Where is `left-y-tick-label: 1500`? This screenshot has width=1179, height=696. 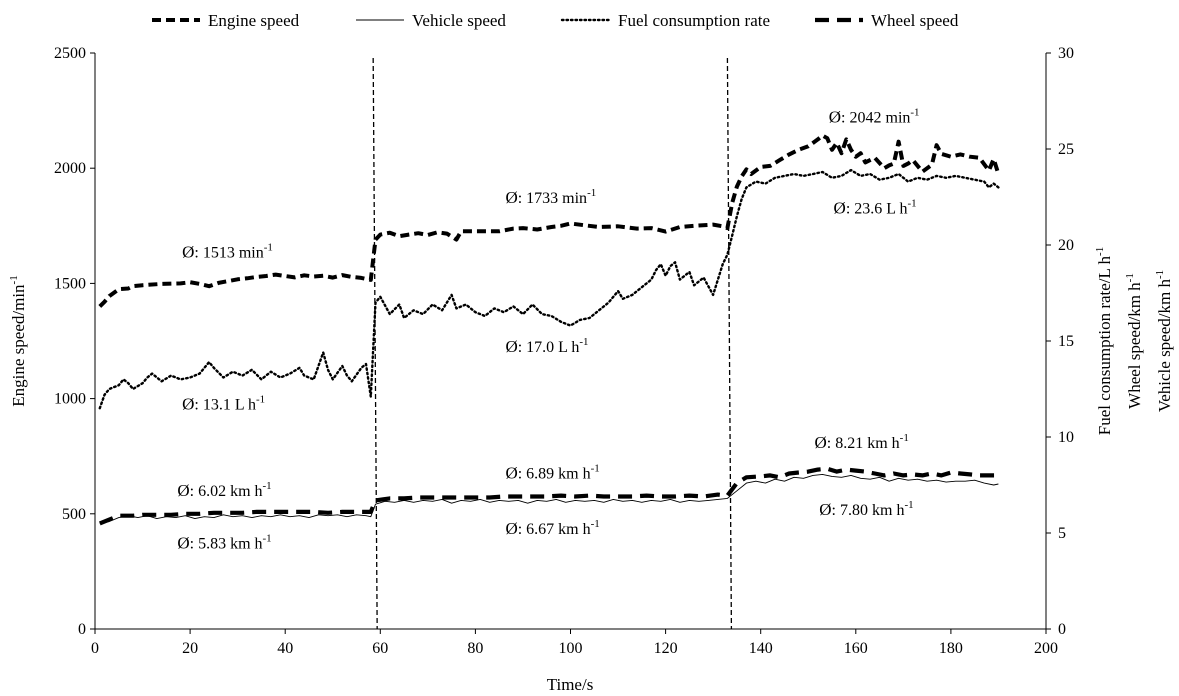
left-y-tick-label: 1500 is located at coordinates (70, 283).